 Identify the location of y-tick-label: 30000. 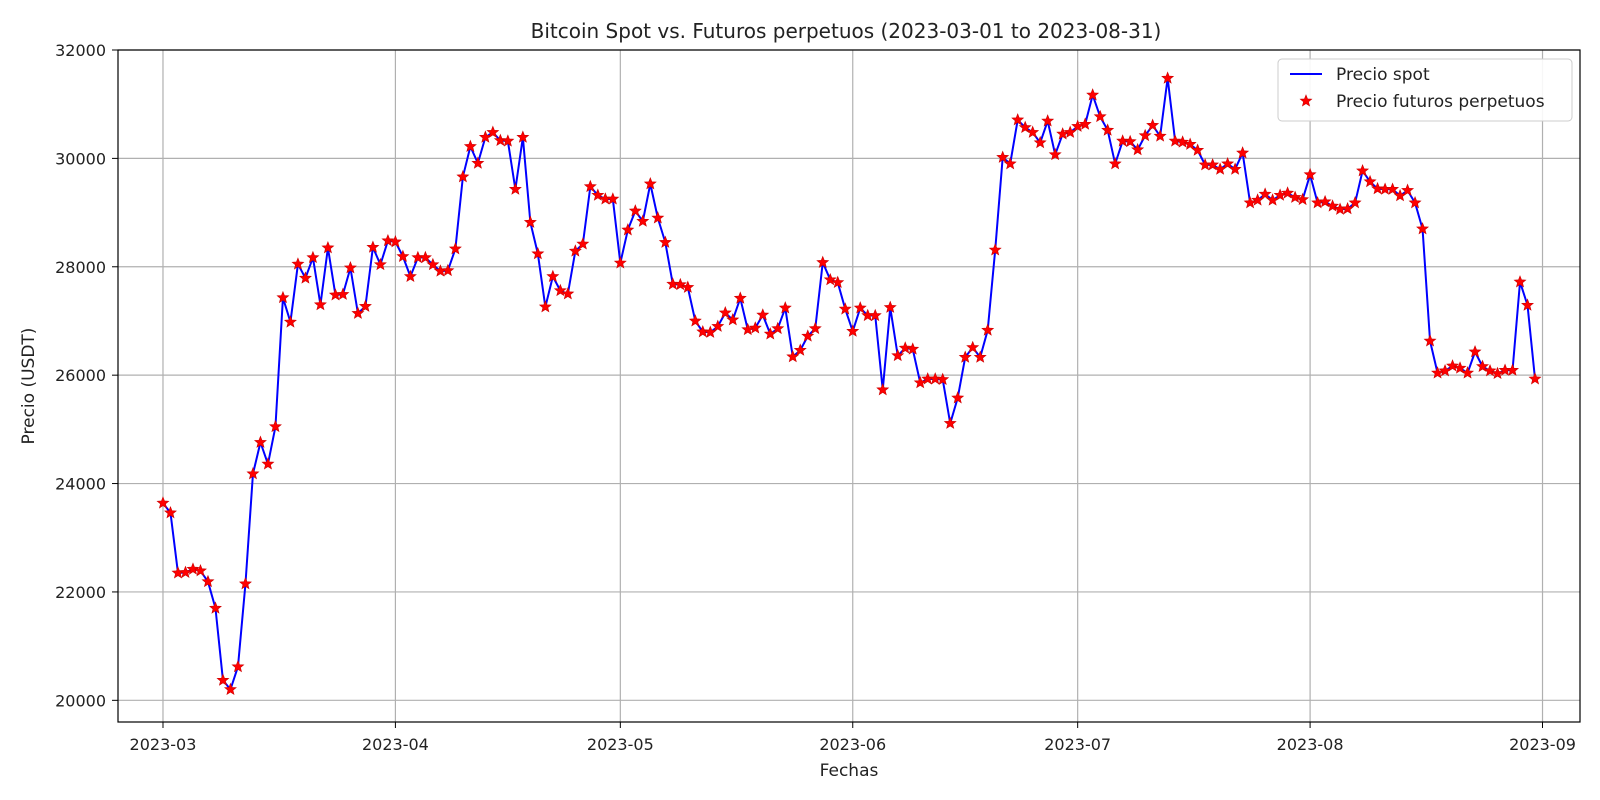
(80, 158).